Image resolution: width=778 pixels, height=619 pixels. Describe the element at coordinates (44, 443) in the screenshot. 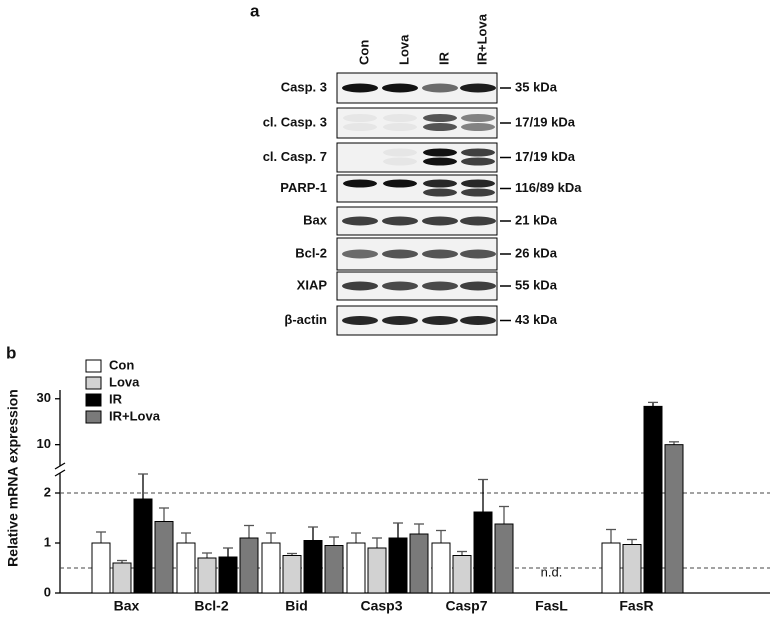

I see `y-tick-label: 10` at that location.